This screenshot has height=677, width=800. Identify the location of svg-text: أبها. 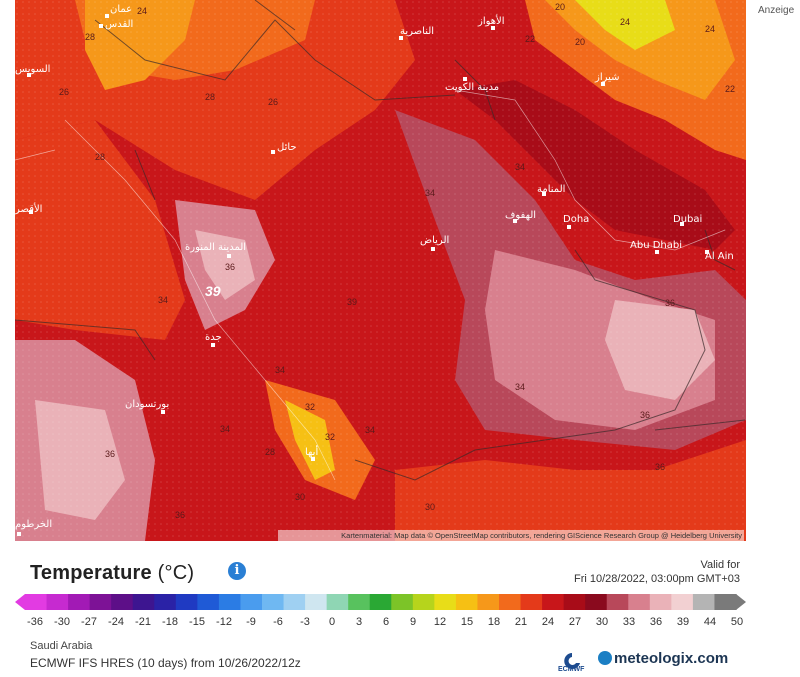
(311, 451).